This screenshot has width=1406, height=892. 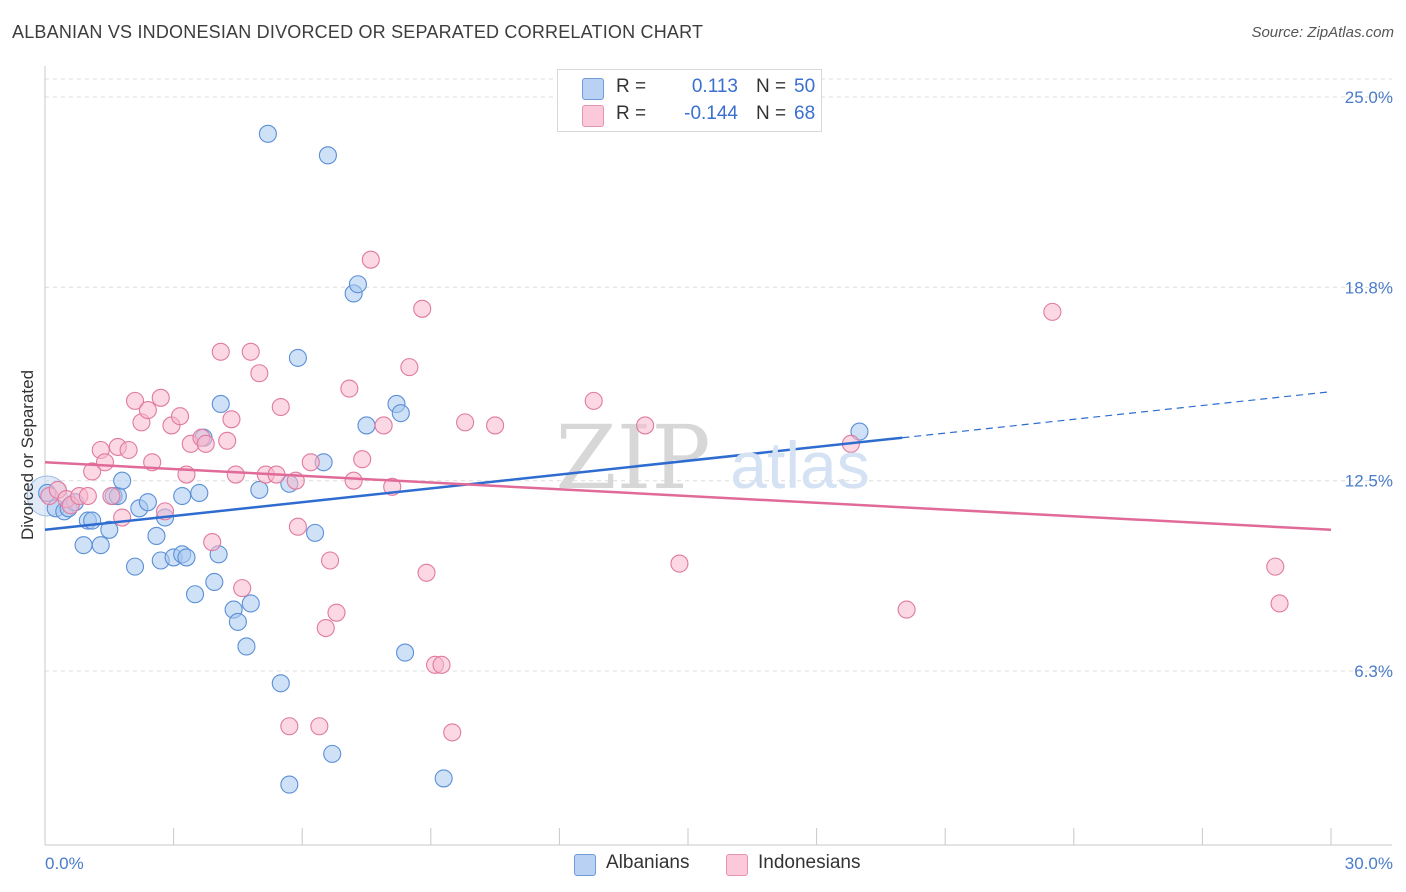 I want to click on r-value: -0.144, so click(x=711, y=113).